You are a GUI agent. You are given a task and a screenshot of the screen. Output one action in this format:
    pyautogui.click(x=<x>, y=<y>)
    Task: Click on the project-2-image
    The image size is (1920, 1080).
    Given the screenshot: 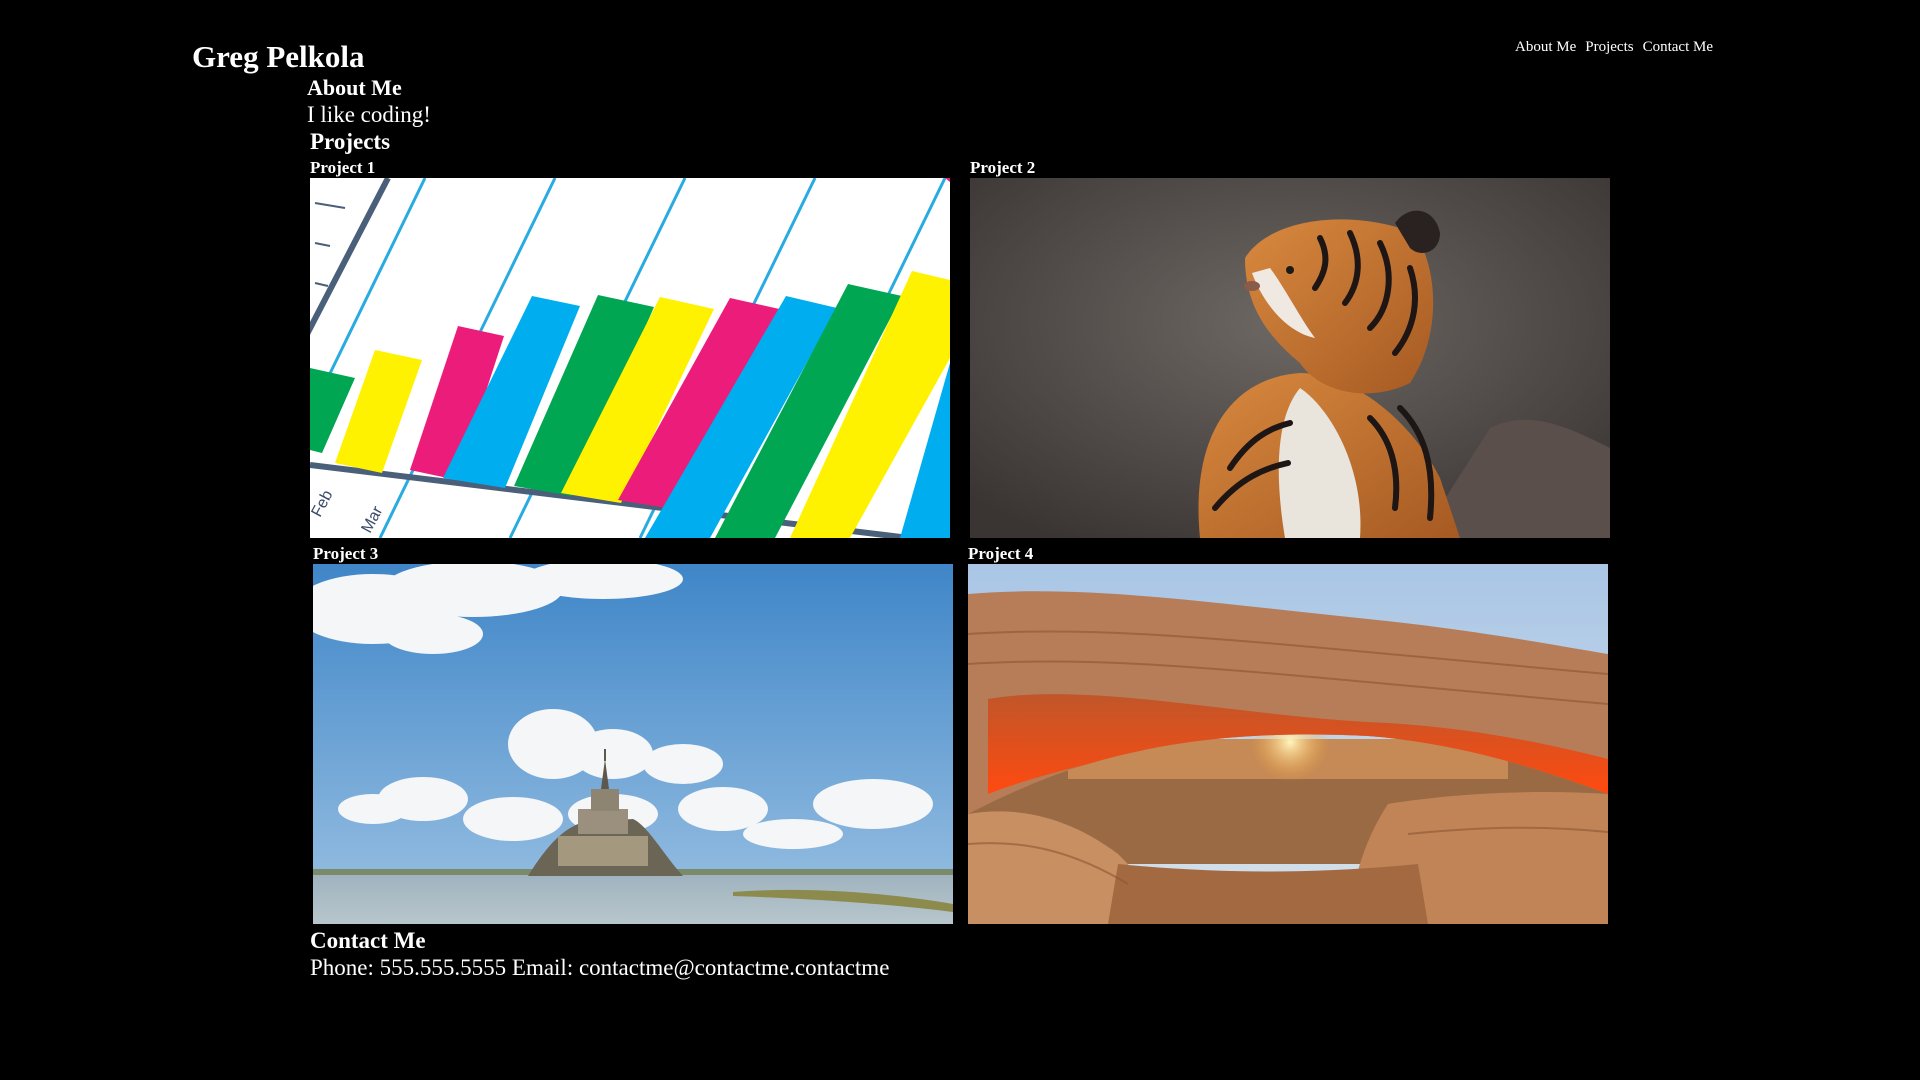 What is the action you would take?
    pyautogui.click(x=1290, y=358)
    